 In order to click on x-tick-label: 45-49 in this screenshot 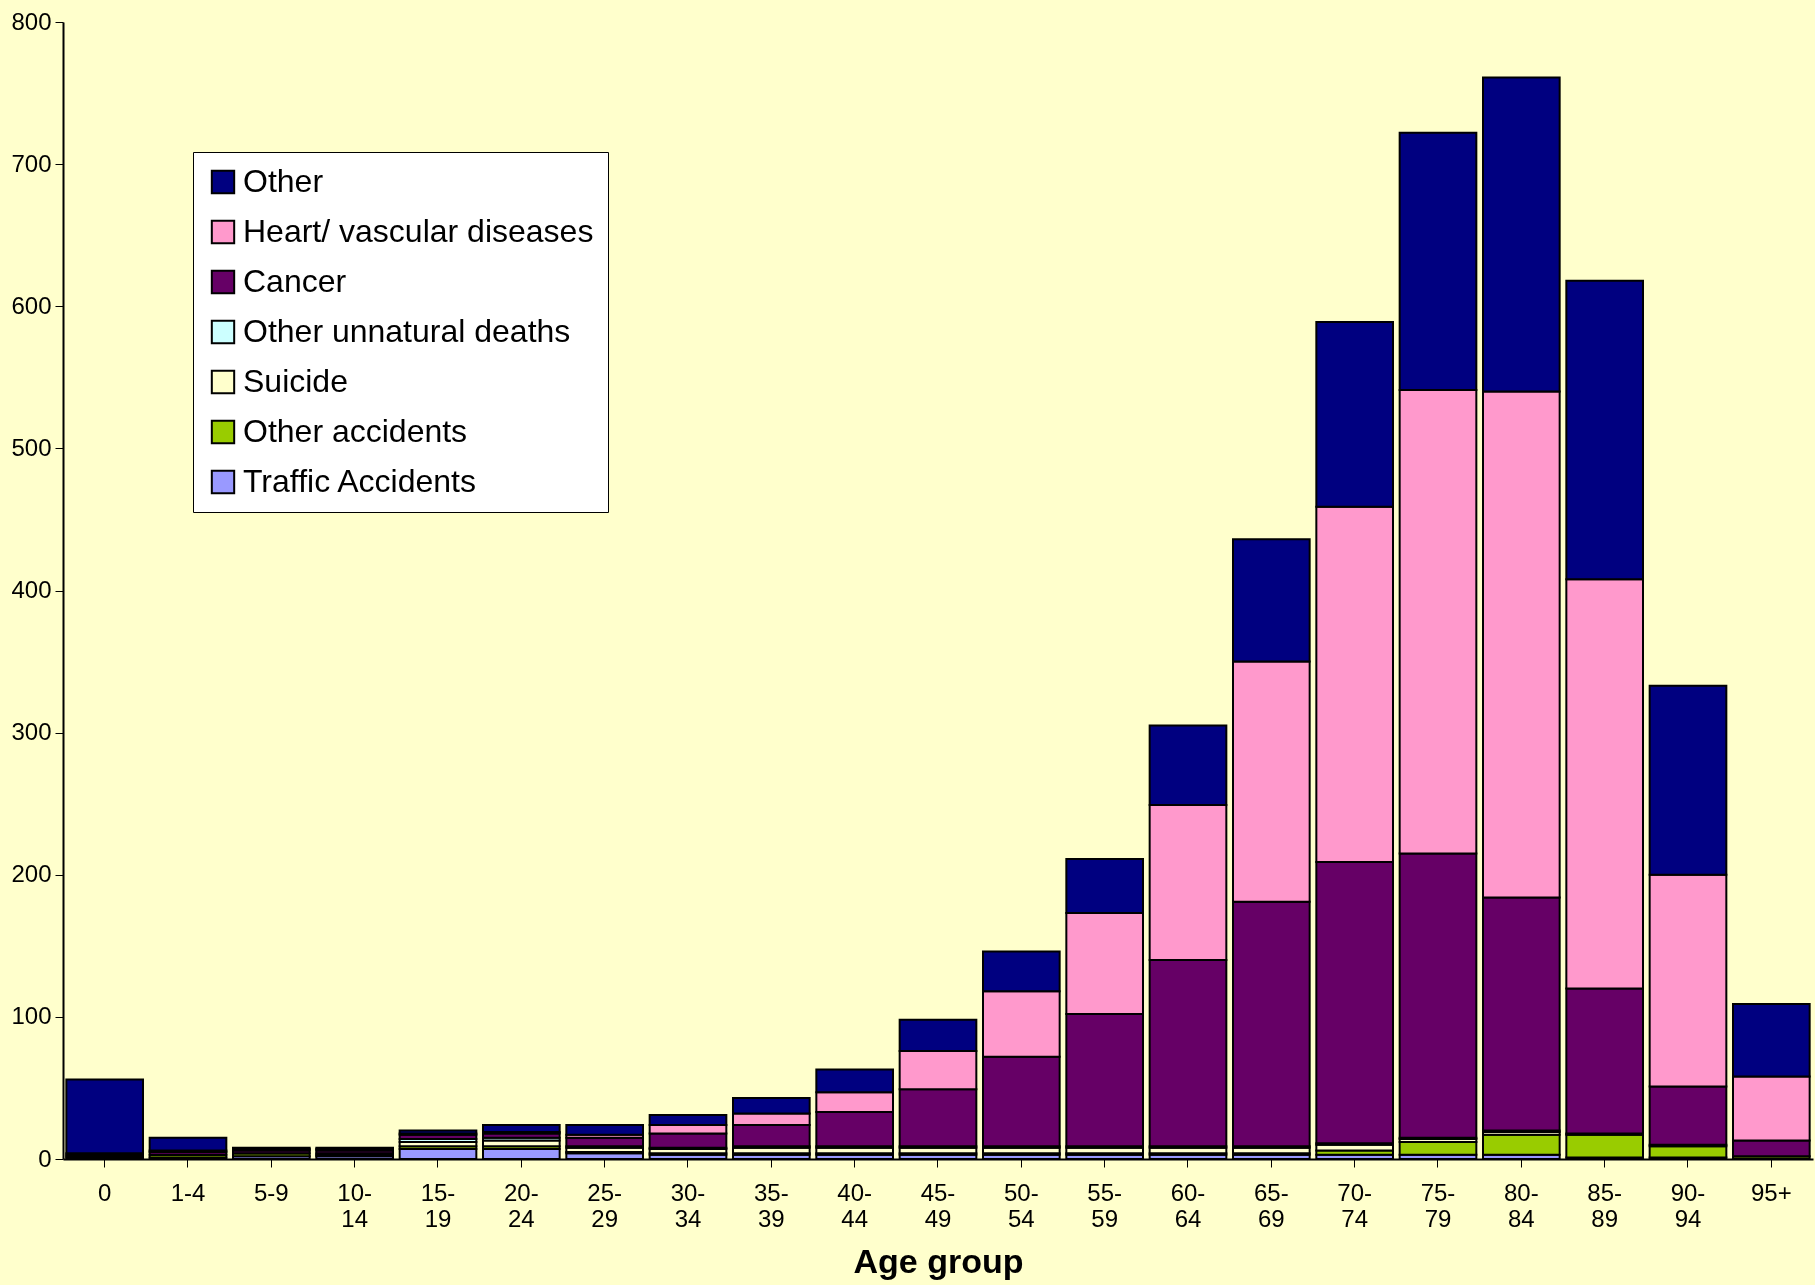, I will do `click(938, 1205)`.